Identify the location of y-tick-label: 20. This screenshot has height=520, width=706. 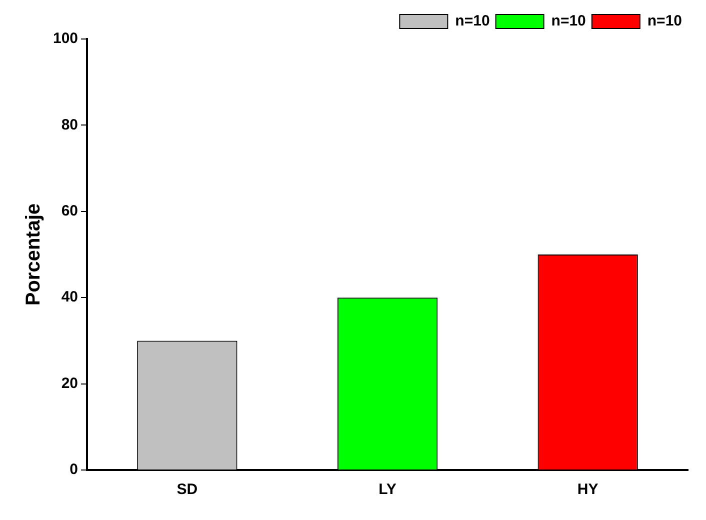
(69, 383).